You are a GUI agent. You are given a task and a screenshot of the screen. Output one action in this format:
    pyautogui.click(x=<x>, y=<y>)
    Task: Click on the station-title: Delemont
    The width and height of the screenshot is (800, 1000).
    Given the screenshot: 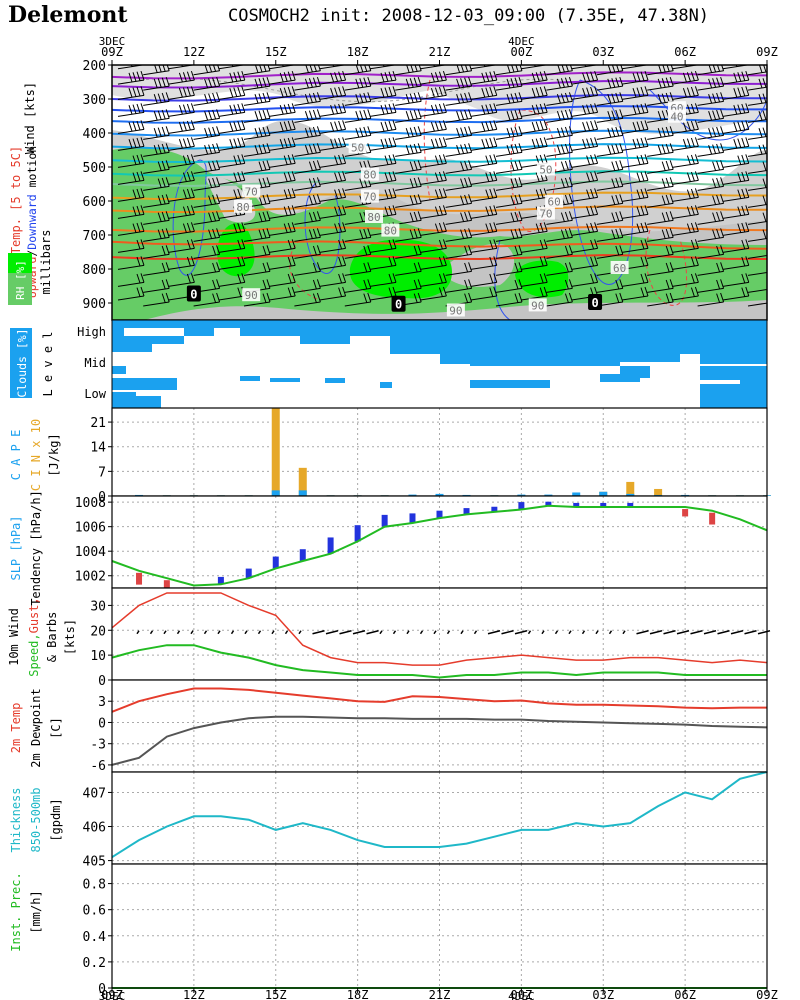 What is the action you would take?
    pyautogui.click(x=68, y=15)
    